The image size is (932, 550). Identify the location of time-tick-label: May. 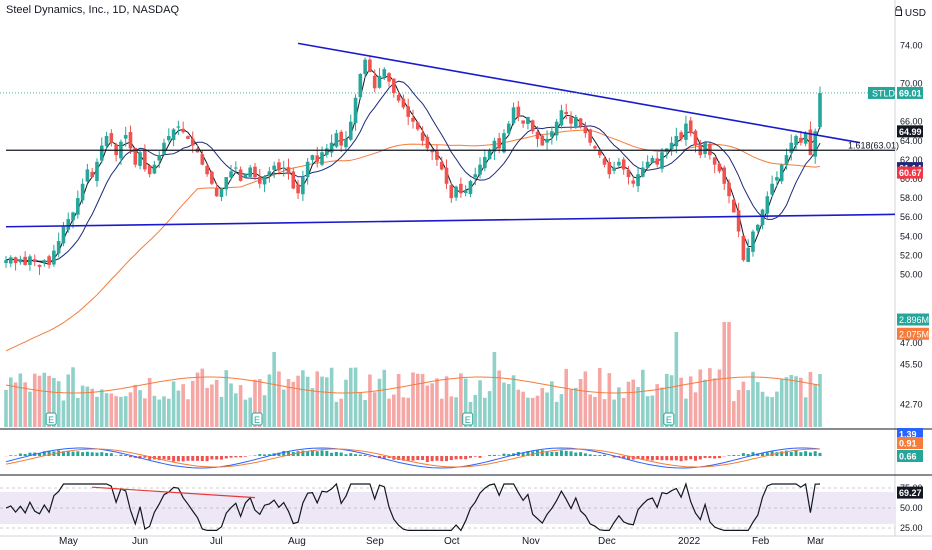
(68, 541).